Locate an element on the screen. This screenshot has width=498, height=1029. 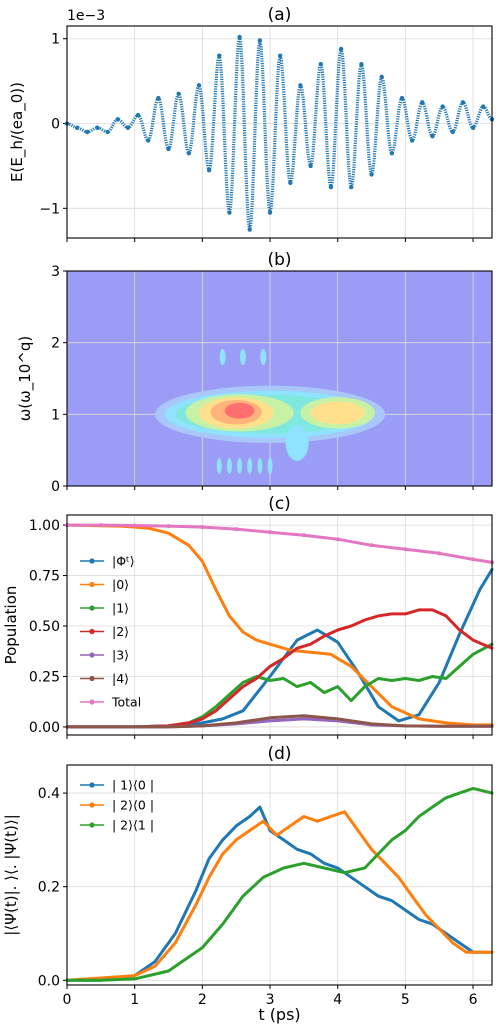
x-tick-label: 4 is located at coordinates (337, 1000).